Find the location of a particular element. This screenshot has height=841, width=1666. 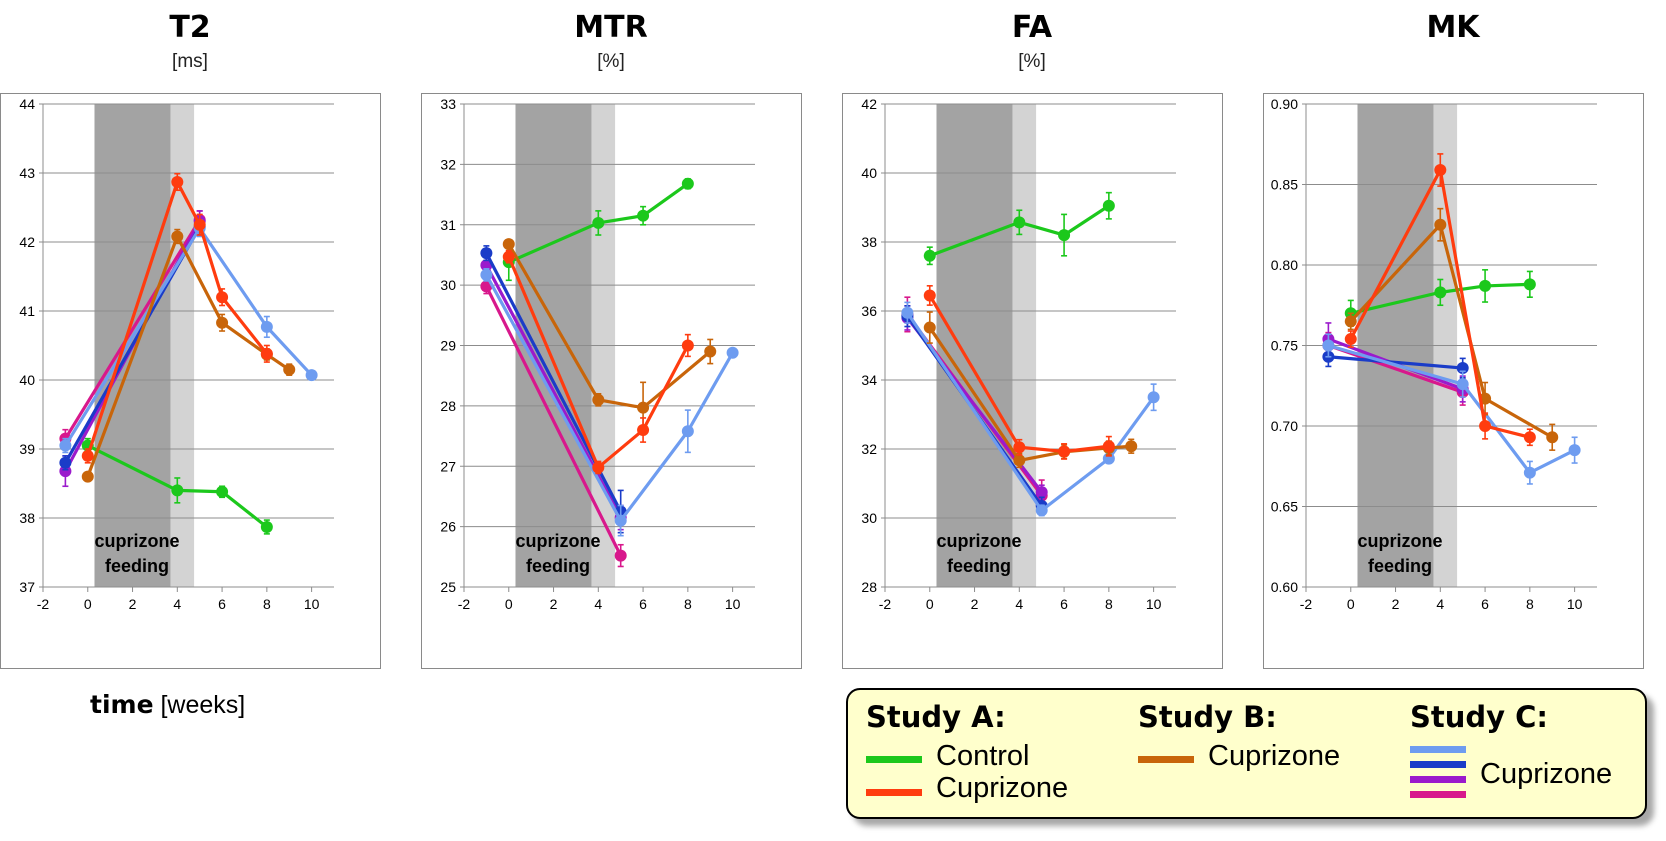

x-tick-label: 2 is located at coordinates (554, 604).